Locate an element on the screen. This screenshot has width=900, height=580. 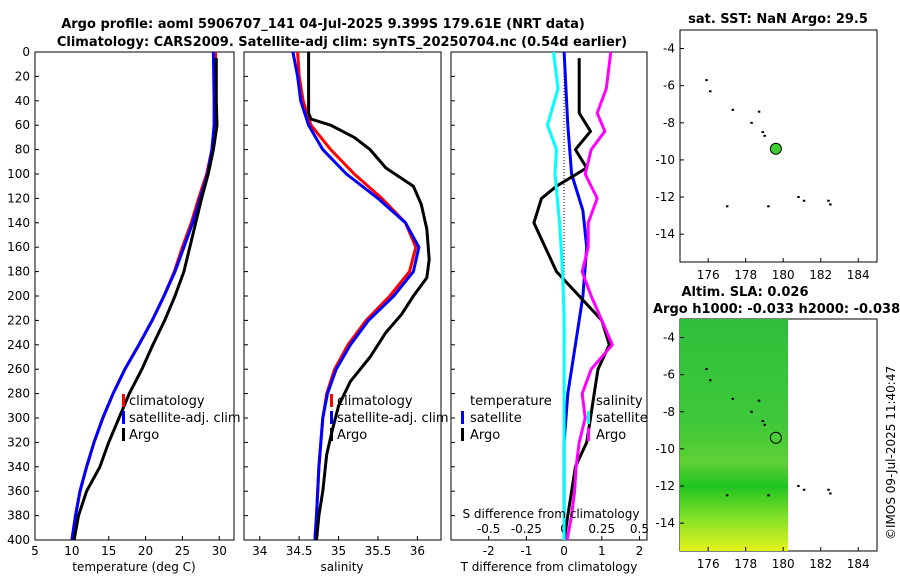
legend-swatch-s-argo is located at coordinates (588, 434).